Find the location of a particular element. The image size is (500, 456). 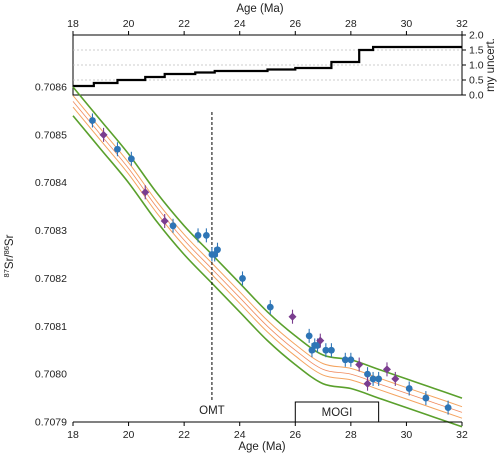

strontium-y-tick-label: 0.7081 is located at coordinates (51, 327).